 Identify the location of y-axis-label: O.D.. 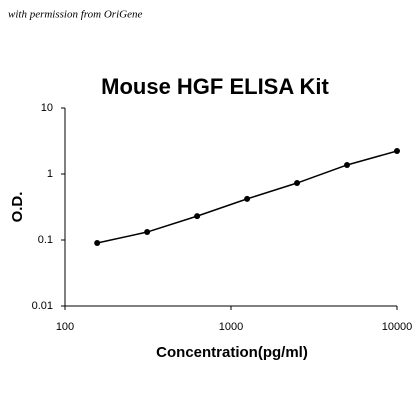
(17, 207).